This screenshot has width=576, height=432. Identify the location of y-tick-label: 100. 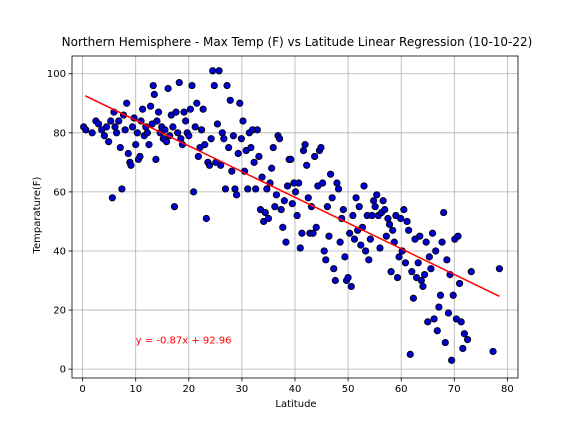
(56, 74).